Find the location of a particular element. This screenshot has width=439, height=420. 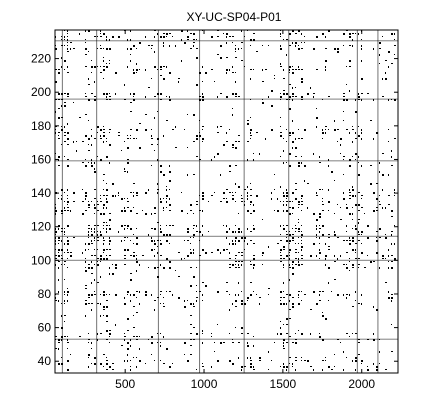

y-tick-label: 120 is located at coordinates (41, 227).